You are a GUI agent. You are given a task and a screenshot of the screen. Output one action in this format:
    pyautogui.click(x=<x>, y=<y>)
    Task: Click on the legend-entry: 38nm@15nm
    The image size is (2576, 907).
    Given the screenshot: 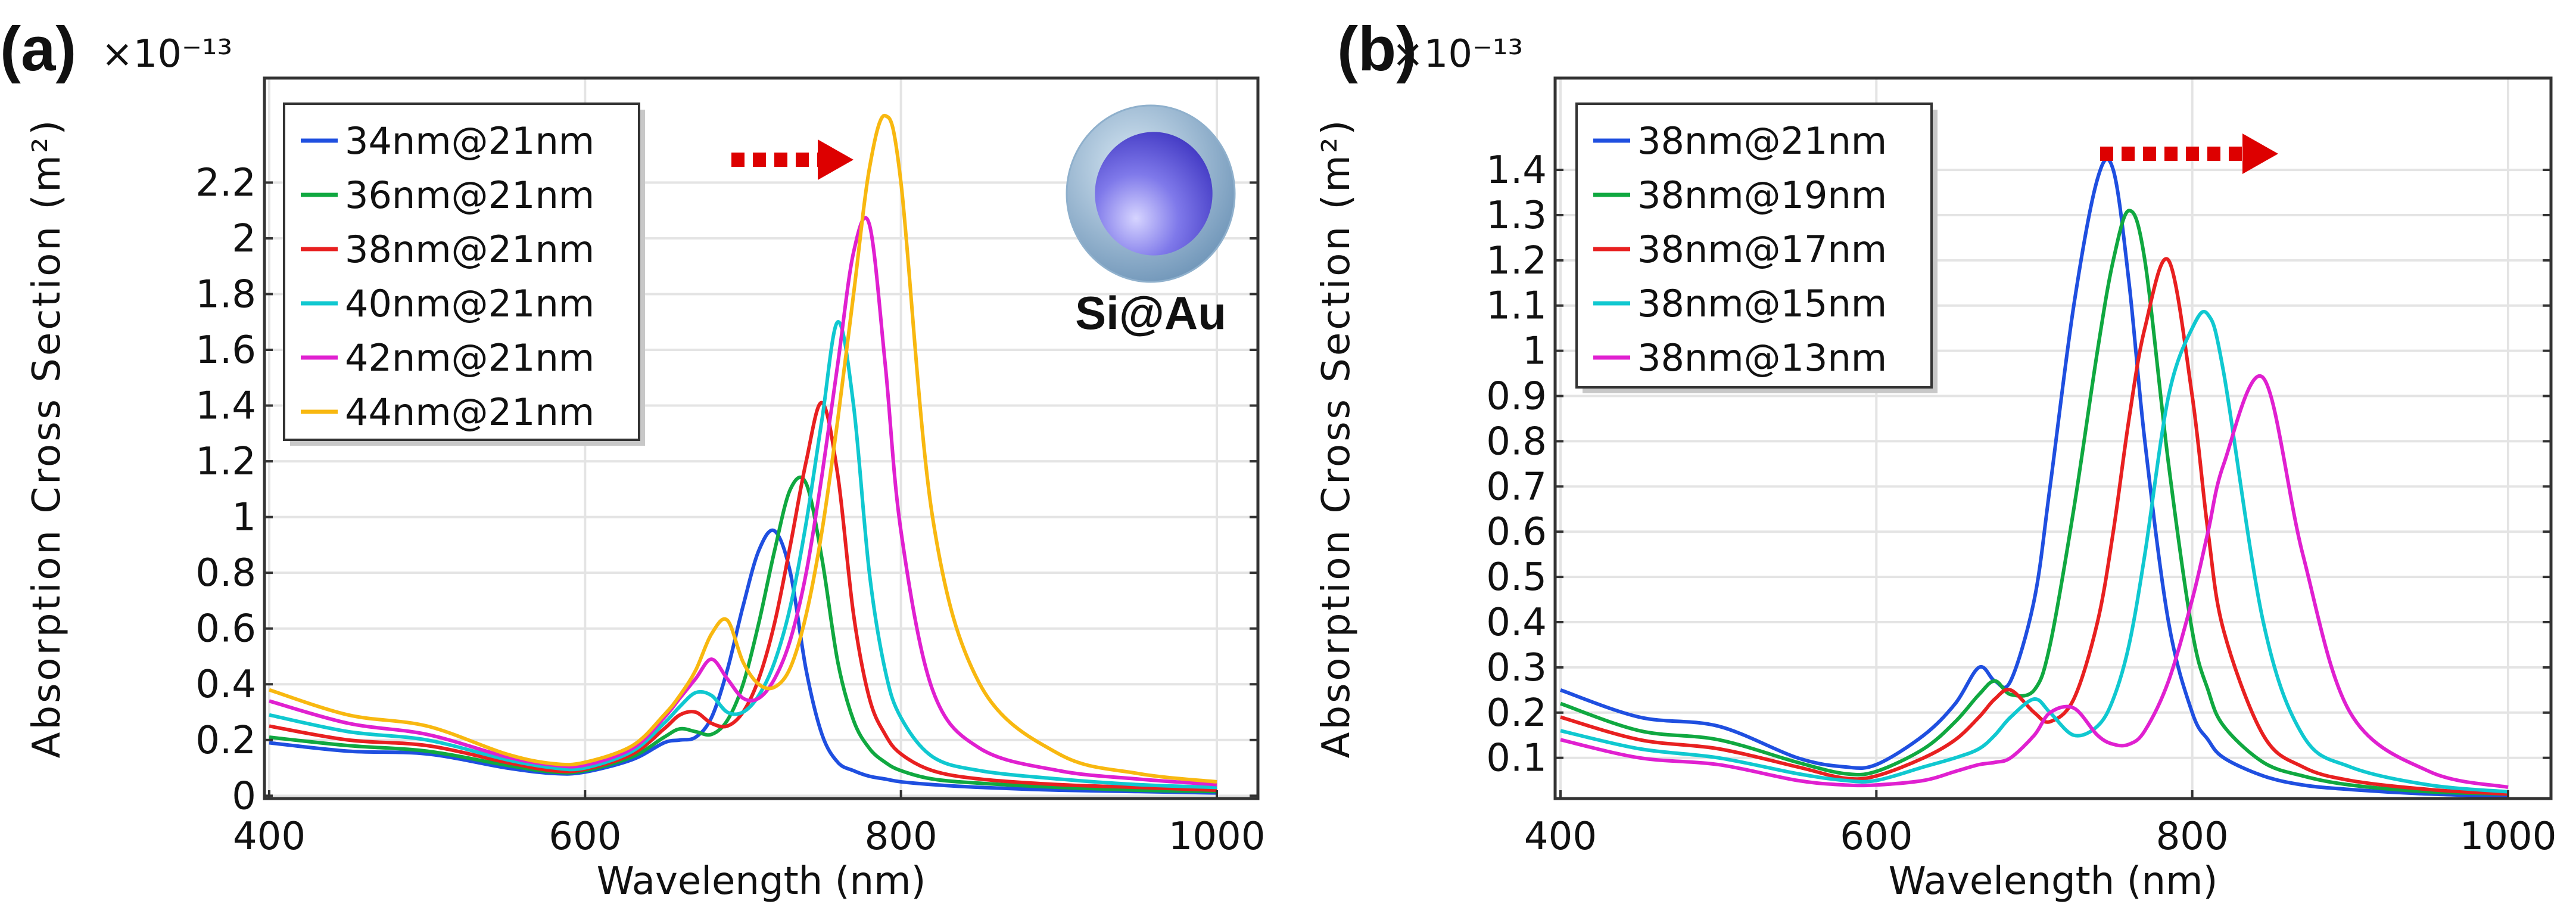 What is the action you would take?
    pyautogui.click(x=1762, y=303)
    